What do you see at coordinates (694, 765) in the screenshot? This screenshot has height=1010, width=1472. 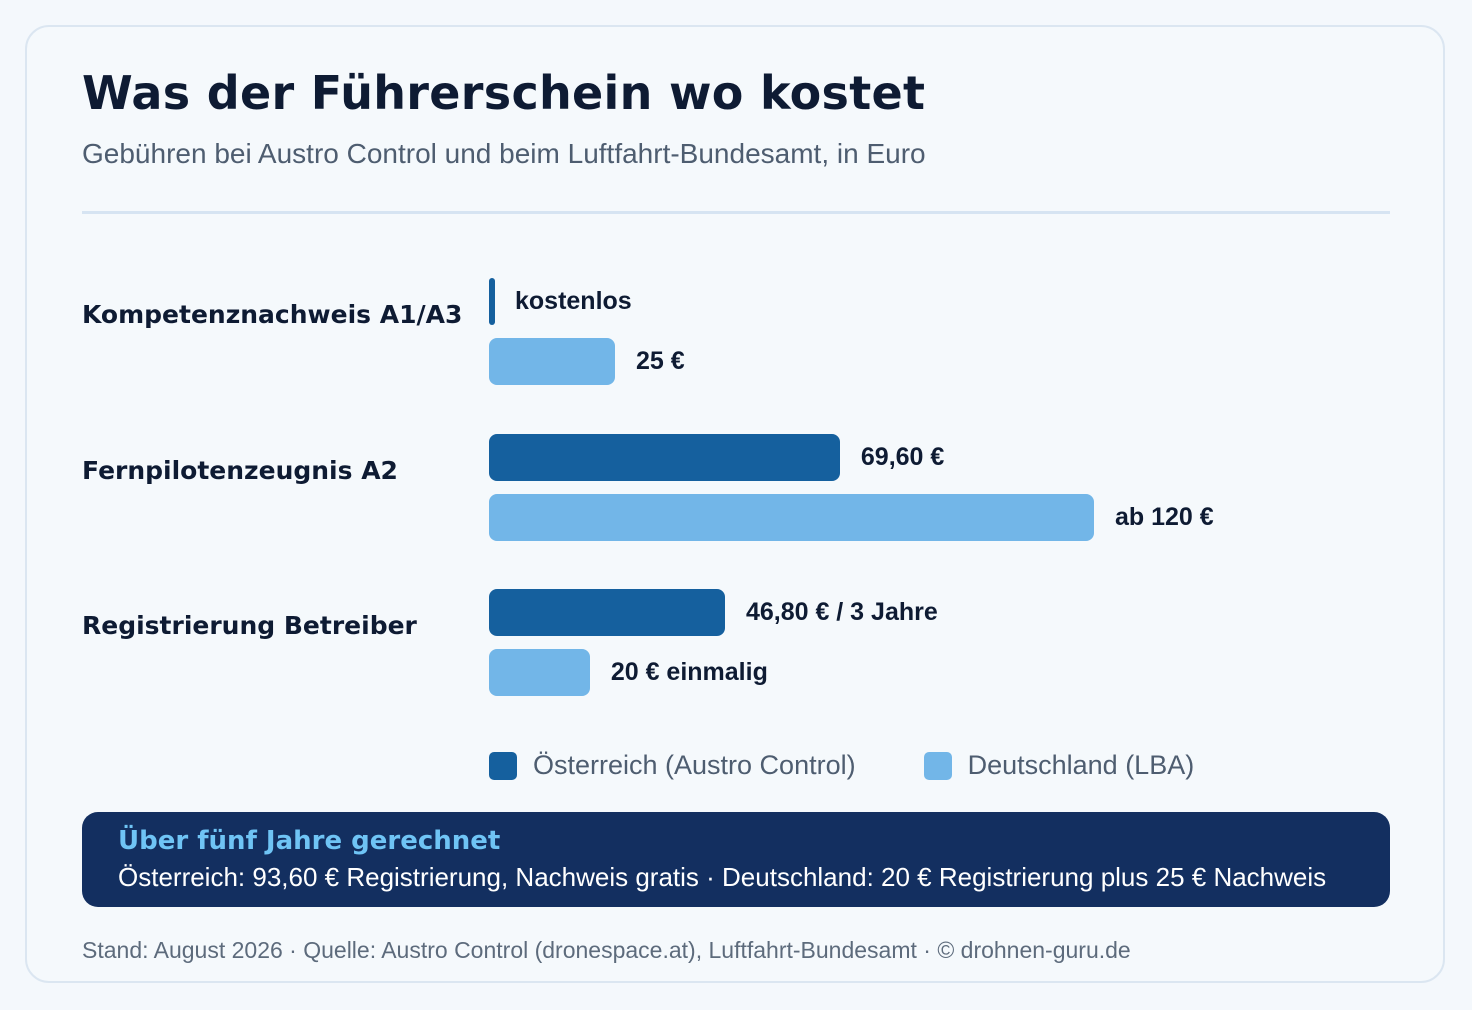 I see `legend-label-austria: Österreich (Austro Control)` at bounding box center [694, 765].